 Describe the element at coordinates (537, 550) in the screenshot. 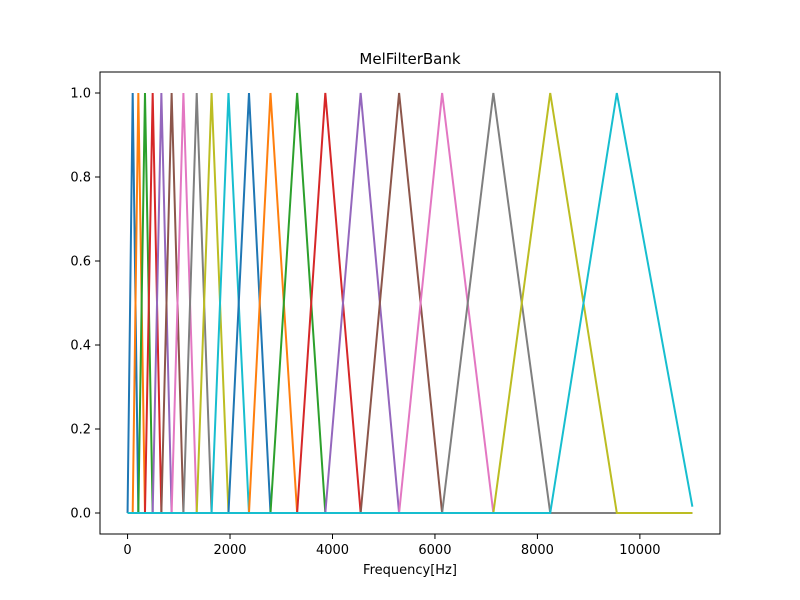

I see `x-tick-label: 8000` at that location.